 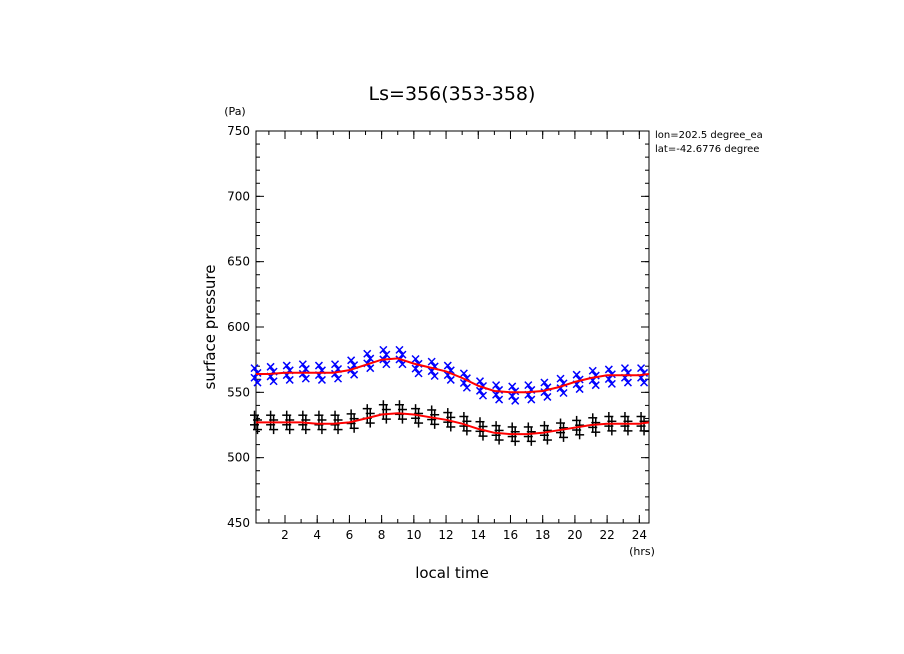 What do you see at coordinates (642, 551) in the screenshot?
I see `x-unit-label: (hrs)` at bounding box center [642, 551].